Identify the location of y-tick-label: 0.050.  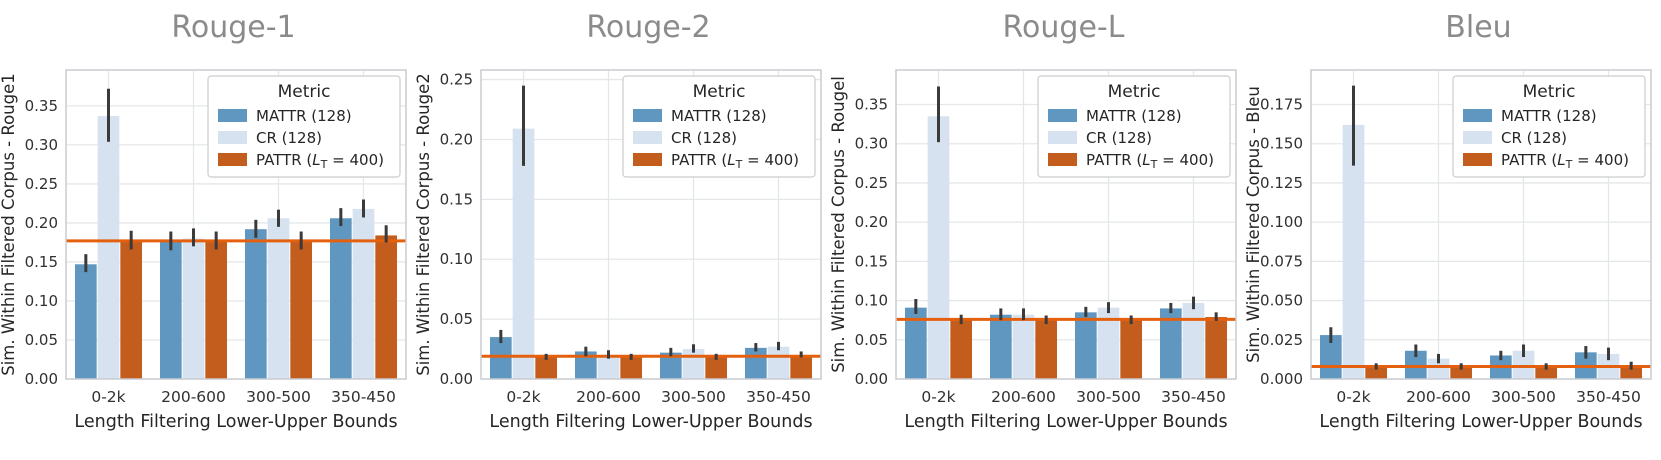
(1281, 301).